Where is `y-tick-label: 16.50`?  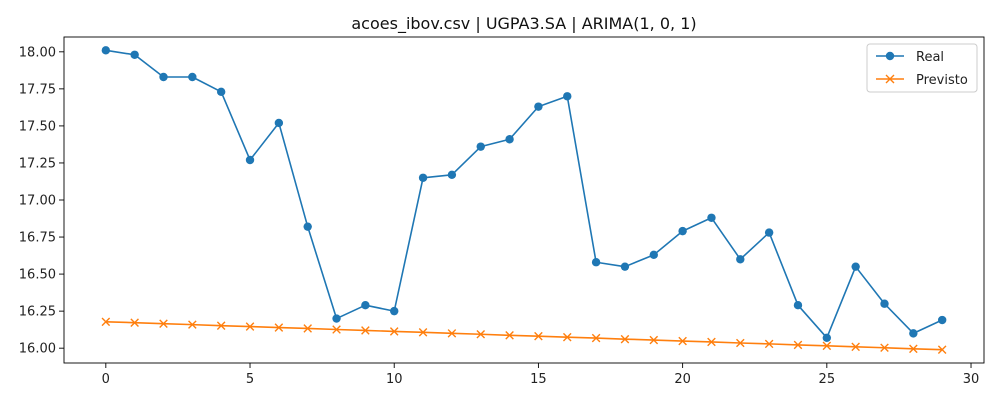
y-tick-label: 16.50 is located at coordinates (37, 275).